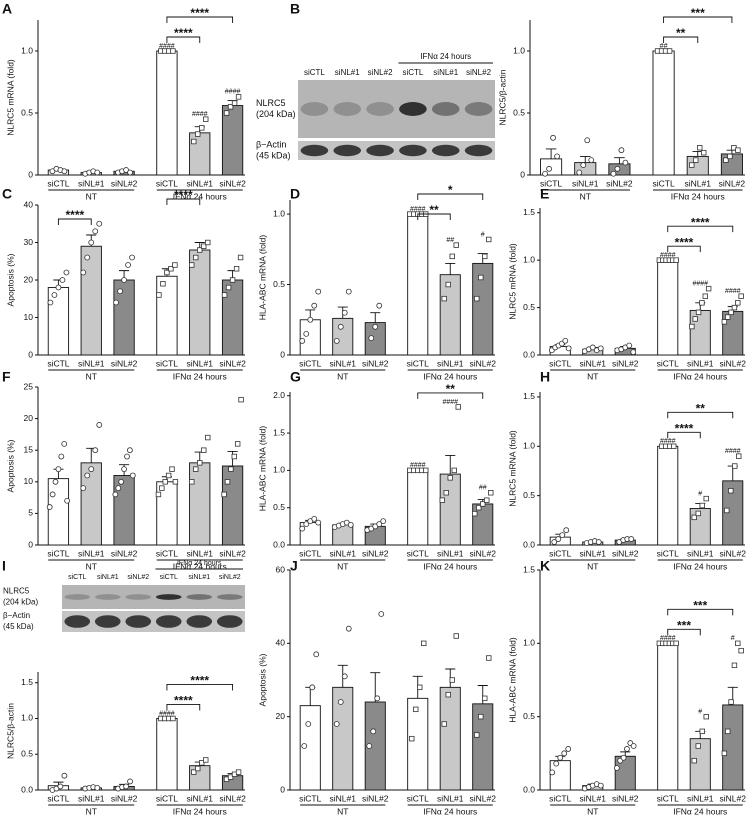 The image size is (750, 832). Describe the element at coordinates (230, 577) in the screenshot. I see `lane-label: siNL#2` at that location.